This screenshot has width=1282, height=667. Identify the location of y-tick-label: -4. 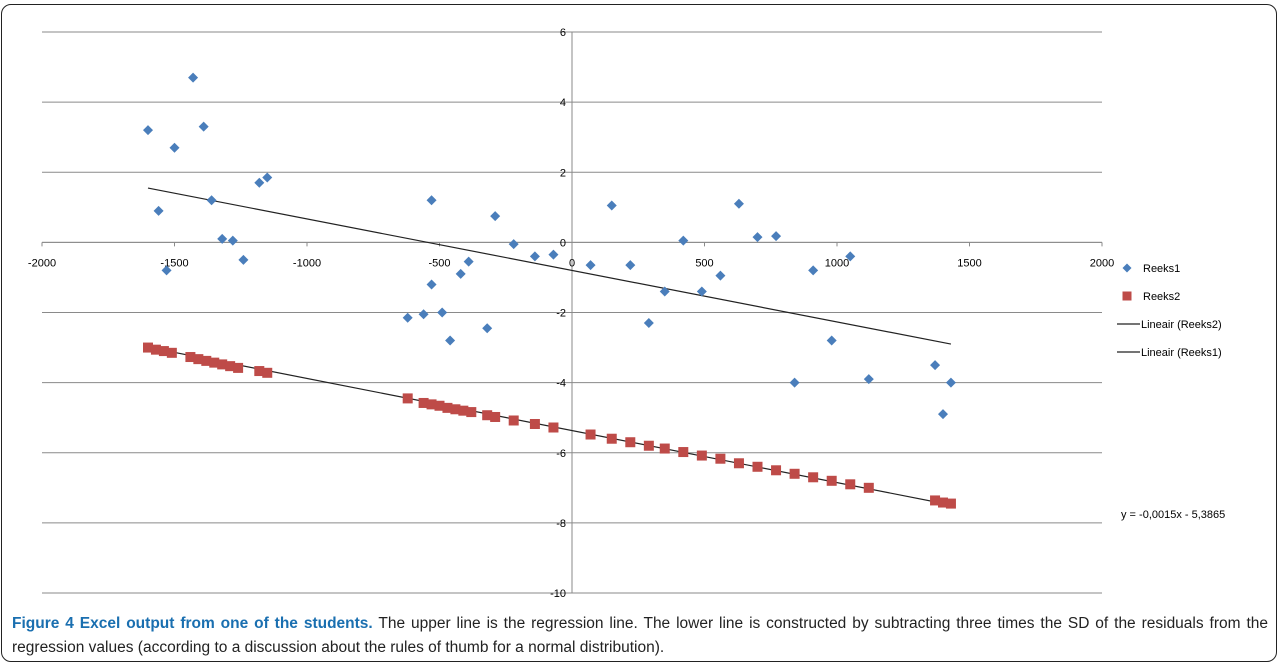
(561, 384).